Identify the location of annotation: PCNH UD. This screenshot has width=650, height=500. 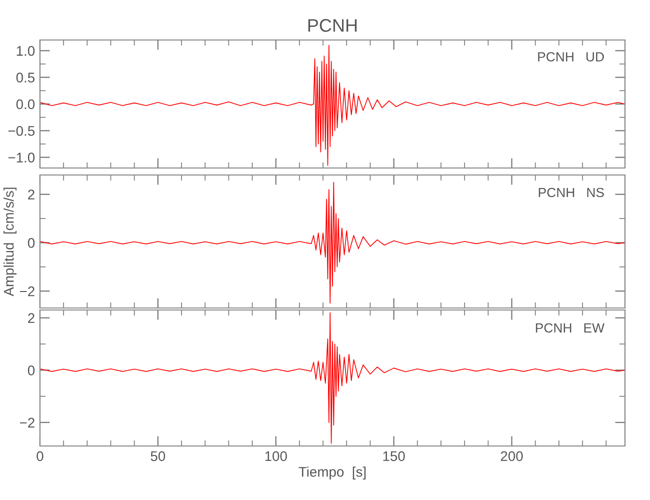
(571, 57).